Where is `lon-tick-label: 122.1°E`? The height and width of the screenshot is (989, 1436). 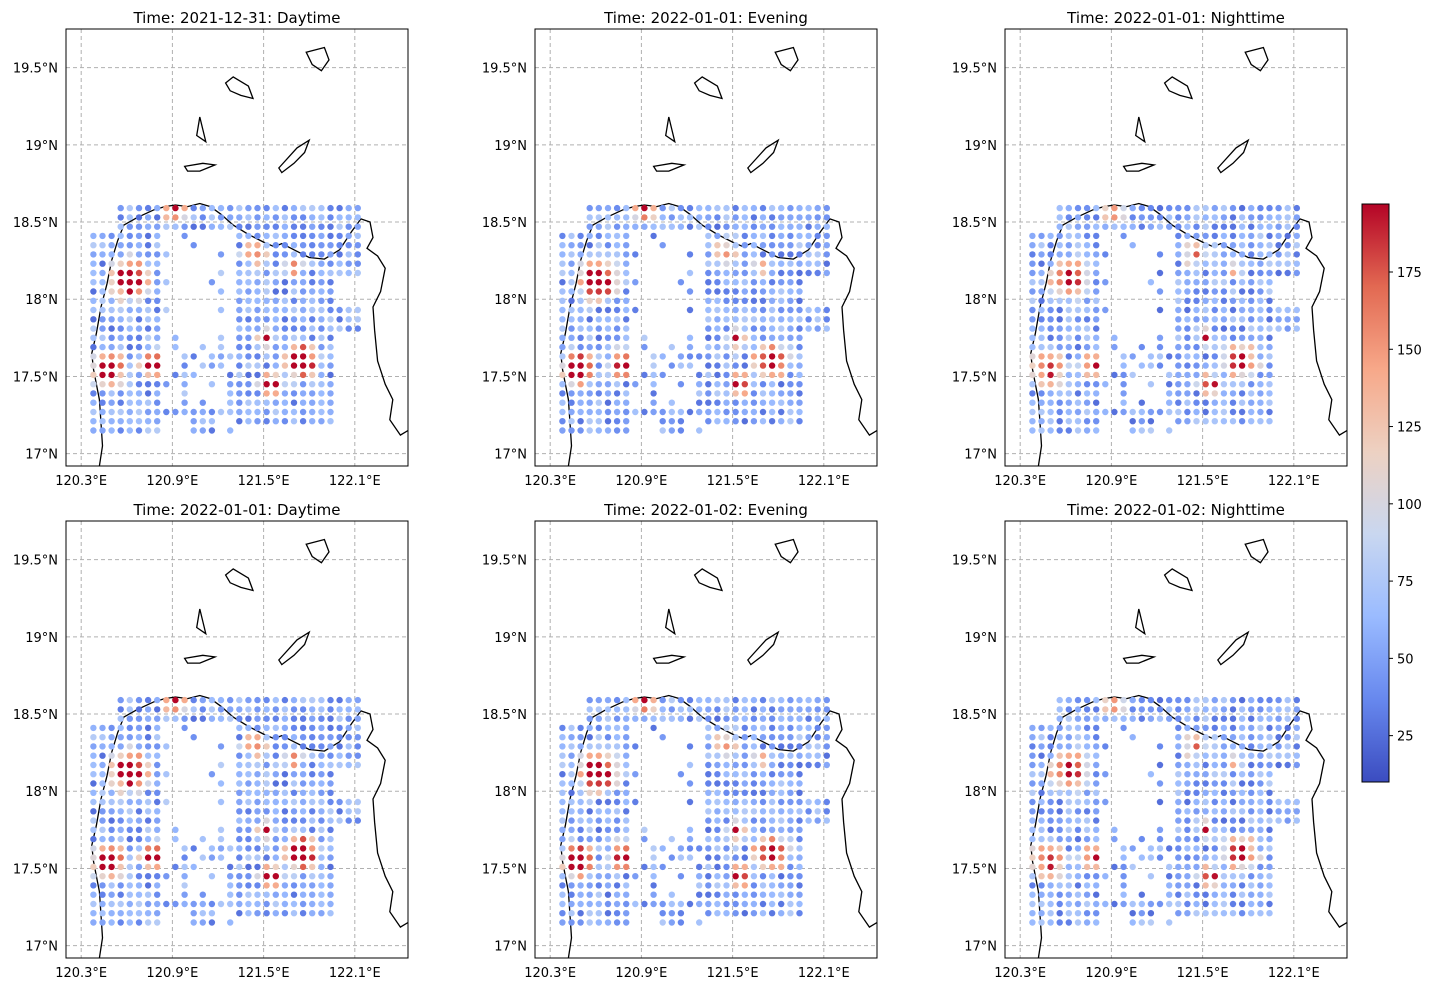 lon-tick-label: 122.1°E is located at coordinates (824, 973).